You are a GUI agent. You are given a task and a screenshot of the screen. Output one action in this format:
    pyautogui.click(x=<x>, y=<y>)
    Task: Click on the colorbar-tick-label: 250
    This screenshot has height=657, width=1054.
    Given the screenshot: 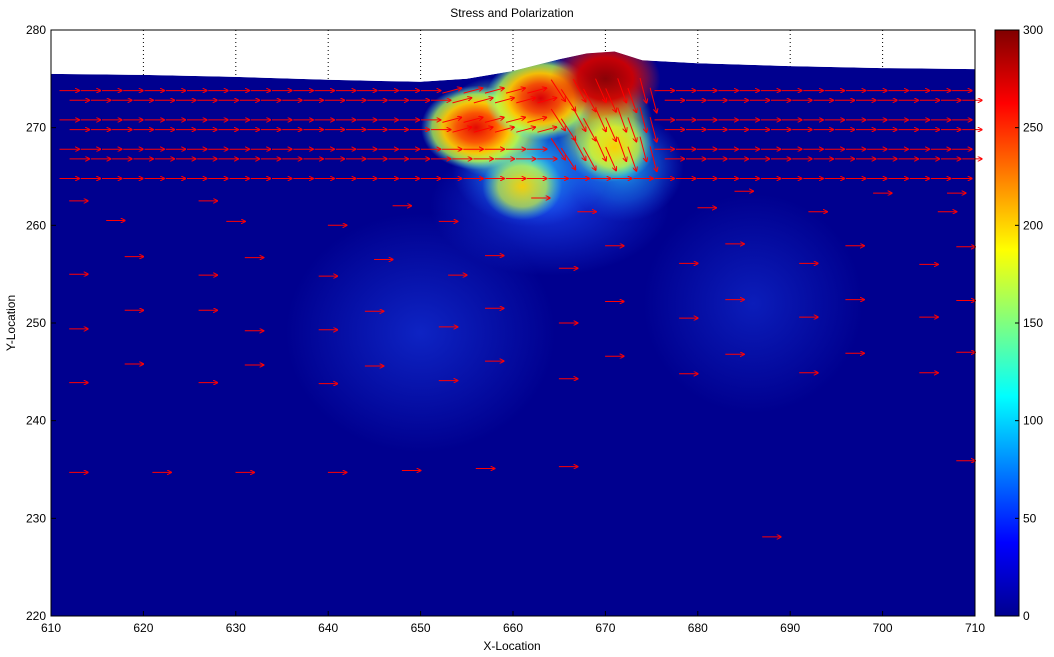 What is the action you would take?
    pyautogui.click(x=1033, y=128)
    